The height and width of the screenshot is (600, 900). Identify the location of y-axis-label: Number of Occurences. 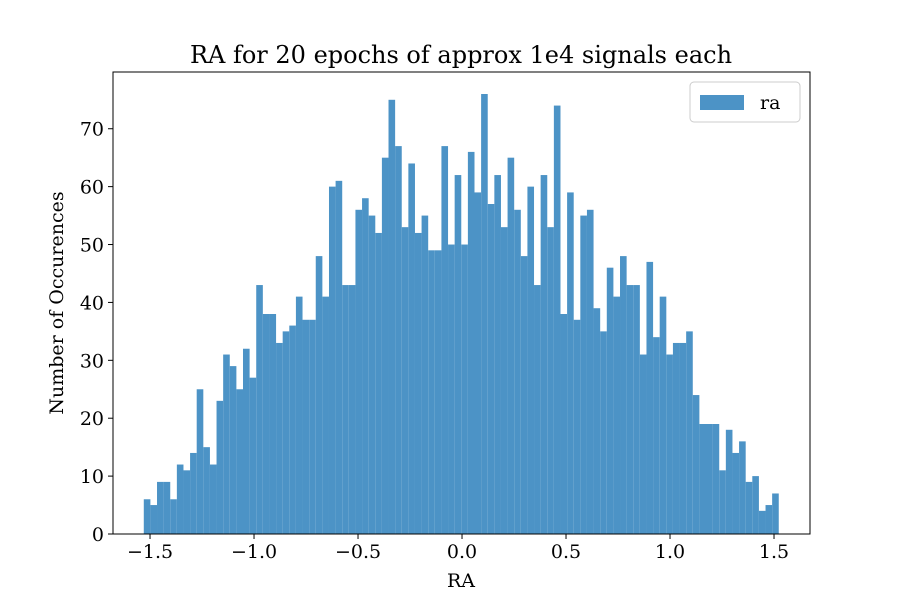
(57, 302).